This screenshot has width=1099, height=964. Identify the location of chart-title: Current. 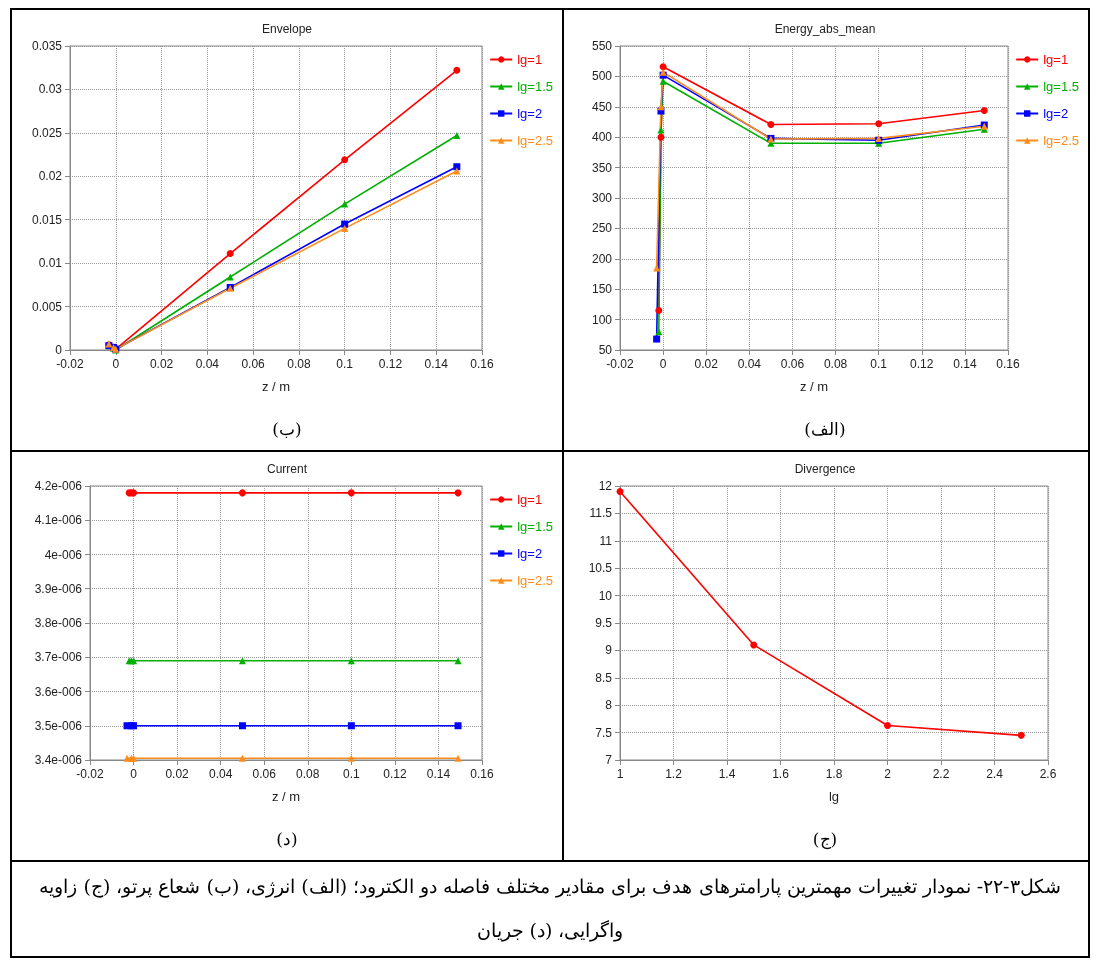
(287, 469).